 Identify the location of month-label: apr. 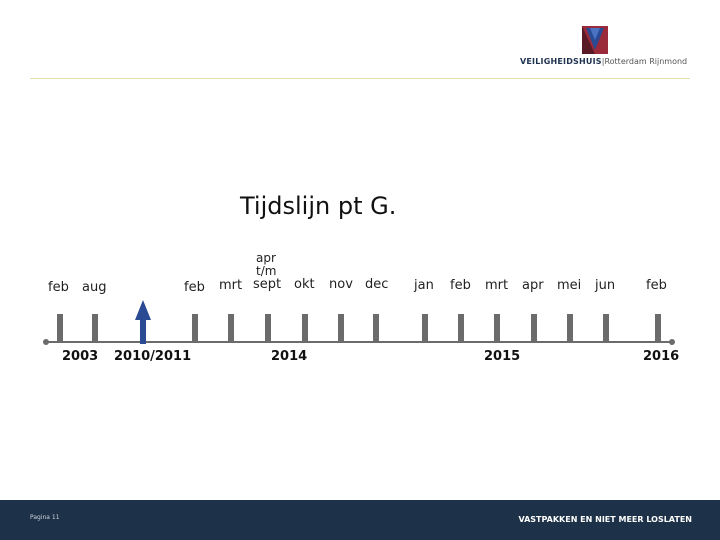
(533, 285).